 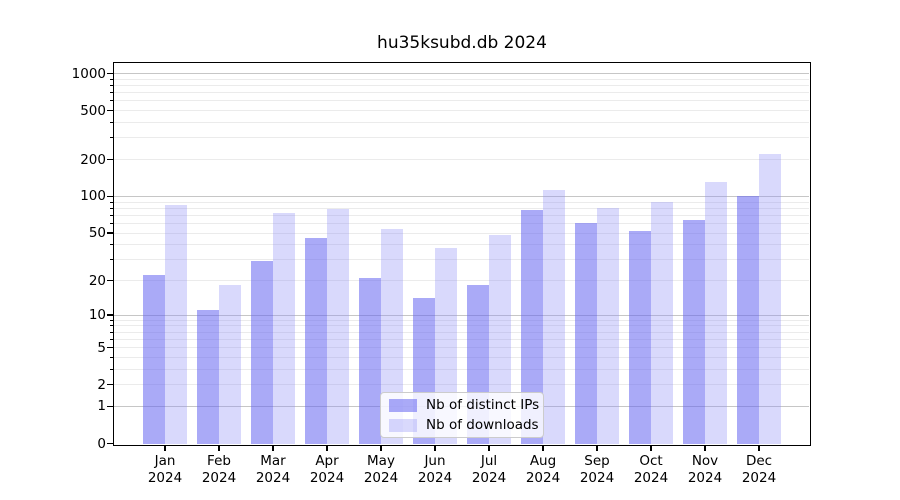 I want to click on y-tick-label: 0, so click(x=101, y=443).